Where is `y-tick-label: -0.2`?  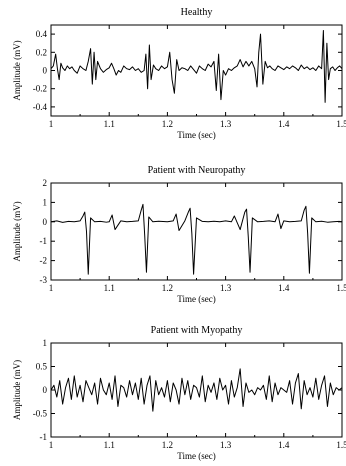 y-tick-label: -0.2 is located at coordinates (40, 89).